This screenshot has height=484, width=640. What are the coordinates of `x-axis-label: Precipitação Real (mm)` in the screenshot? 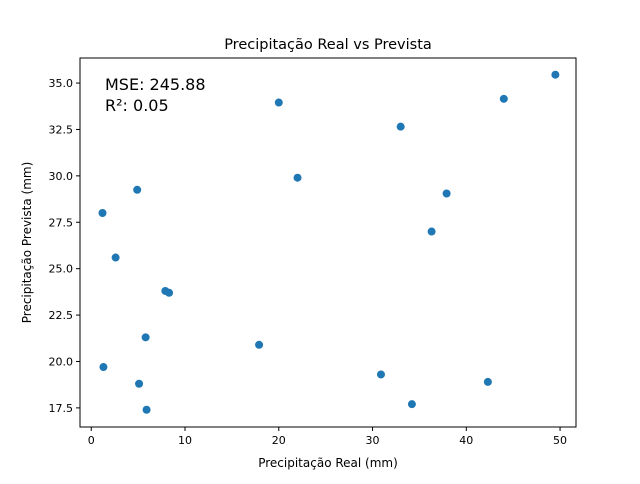 It's located at (328, 463).